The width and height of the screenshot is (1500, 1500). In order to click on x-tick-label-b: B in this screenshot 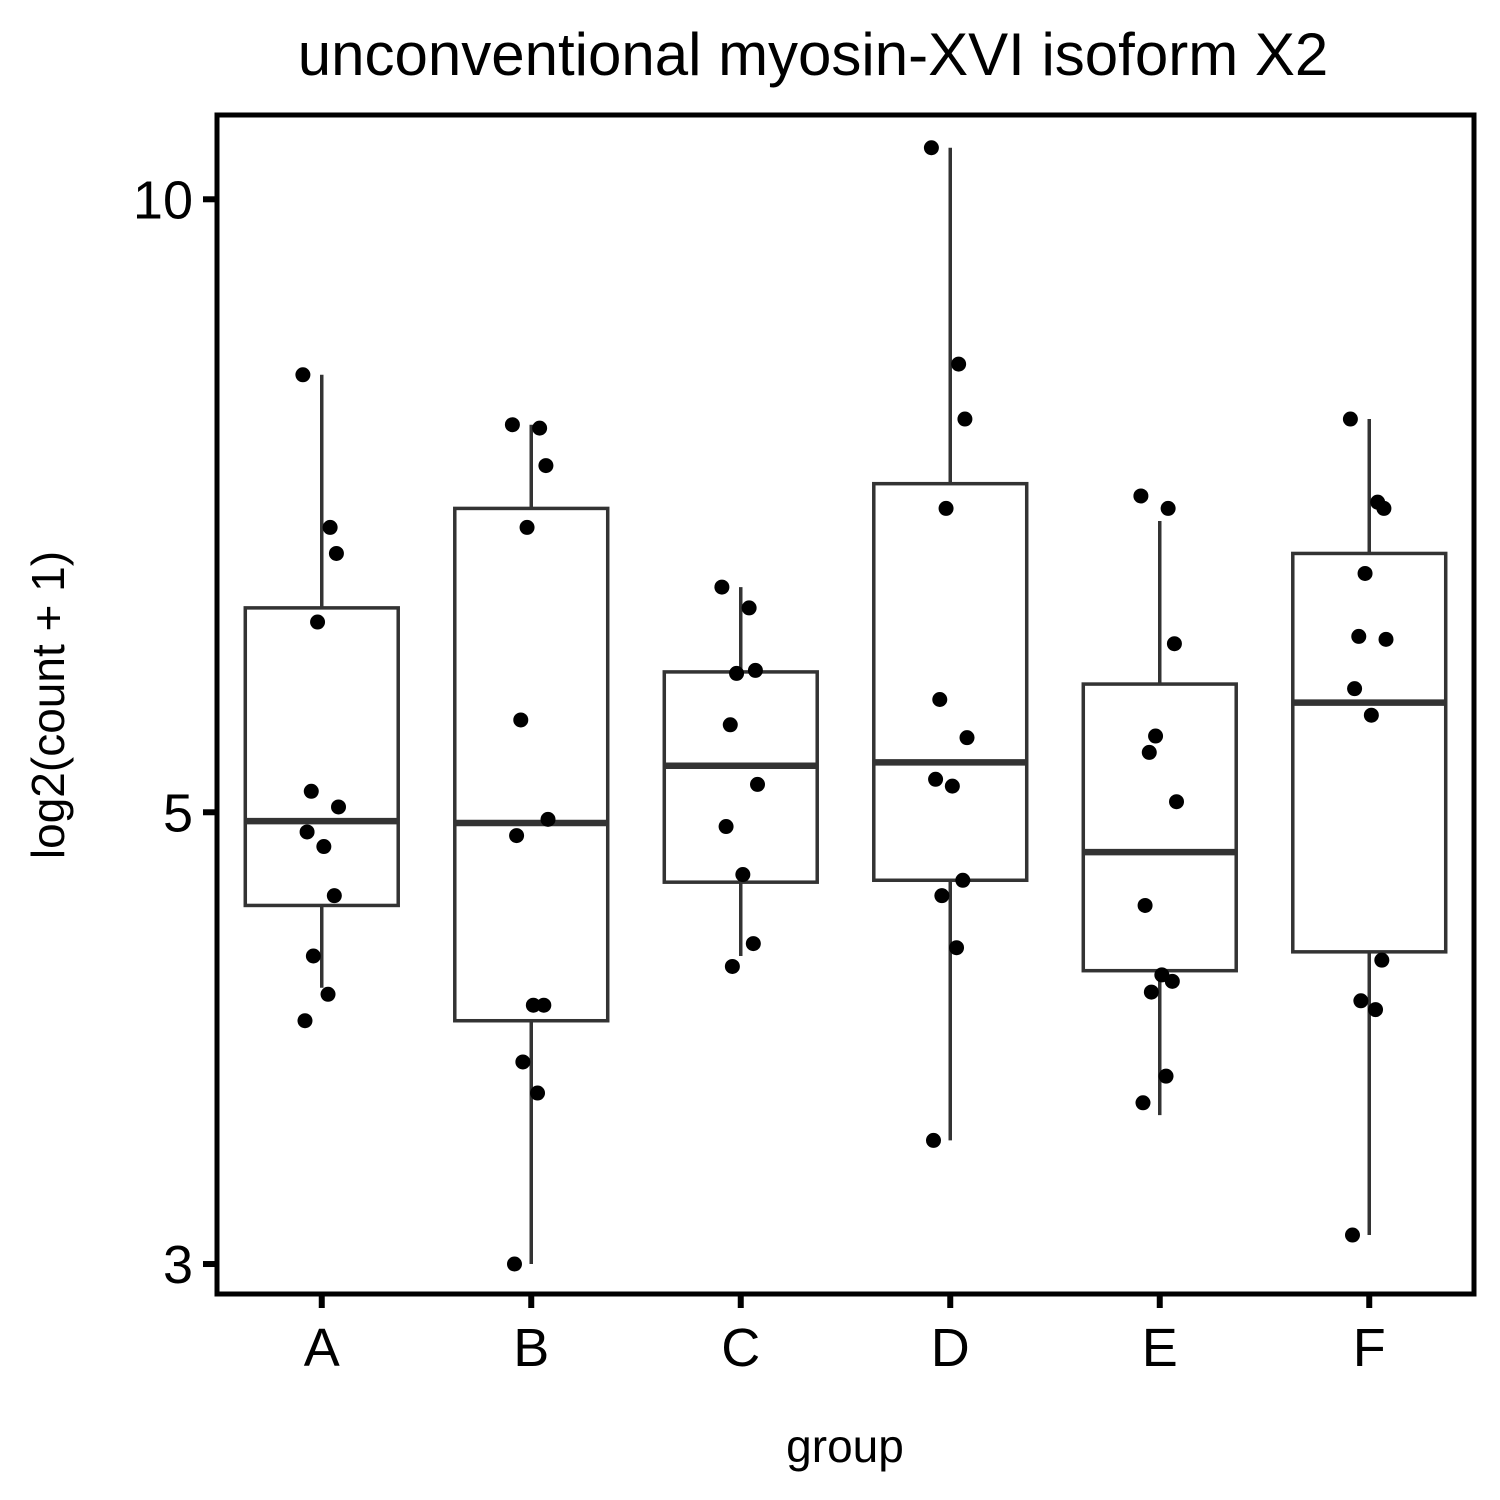, I will do `click(531, 1348)`.